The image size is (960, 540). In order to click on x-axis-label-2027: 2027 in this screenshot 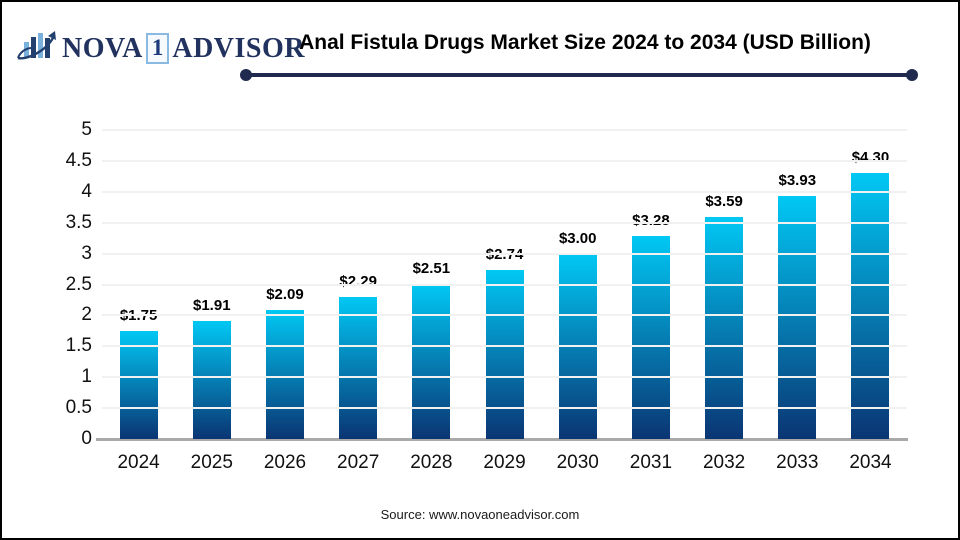, I will do `click(358, 462)`.